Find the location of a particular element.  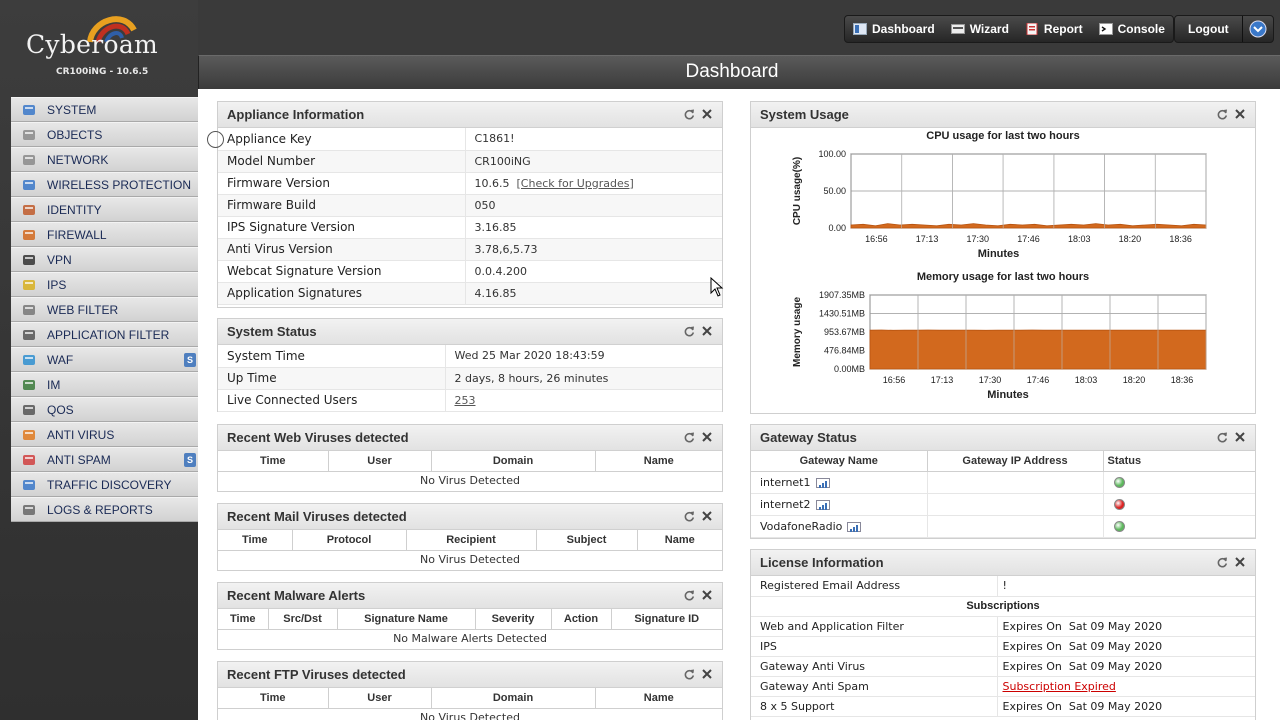

menu-item-vpn: VPN is located at coordinates (104, 259).